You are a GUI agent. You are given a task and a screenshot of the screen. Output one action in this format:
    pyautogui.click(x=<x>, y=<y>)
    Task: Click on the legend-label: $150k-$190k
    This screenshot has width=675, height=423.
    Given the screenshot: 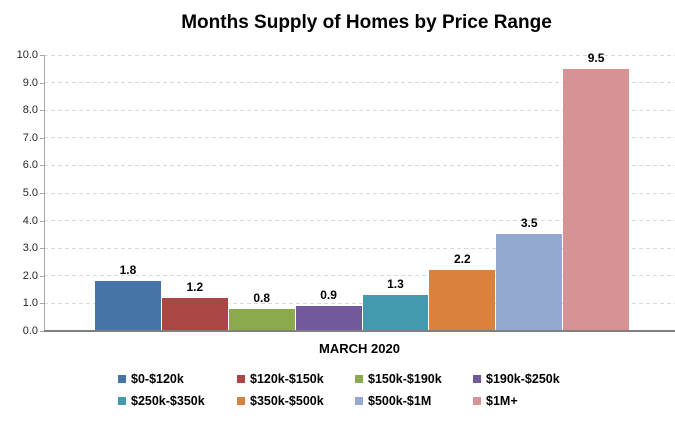 What is the action you would take?
    pyautogui.click(x=405, y=379)
    